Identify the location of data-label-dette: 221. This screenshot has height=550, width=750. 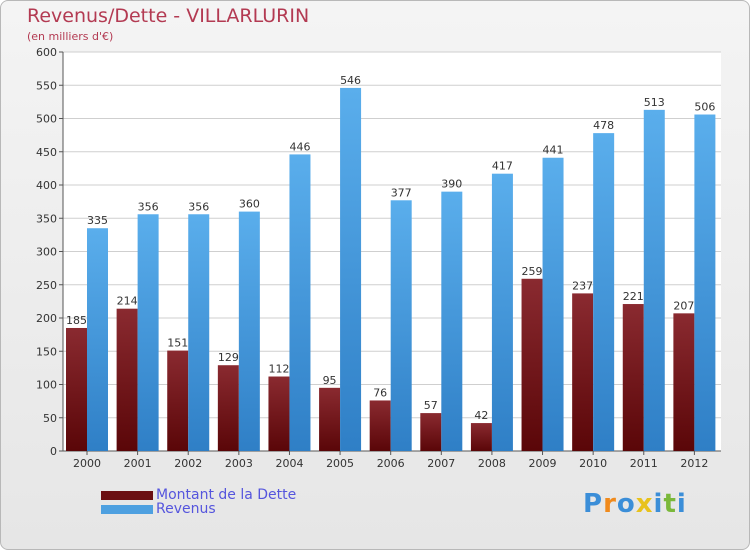
(633, 296).